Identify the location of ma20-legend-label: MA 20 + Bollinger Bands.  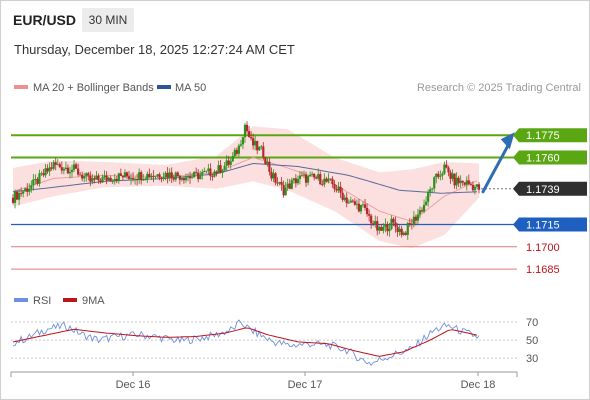
(93, 88).